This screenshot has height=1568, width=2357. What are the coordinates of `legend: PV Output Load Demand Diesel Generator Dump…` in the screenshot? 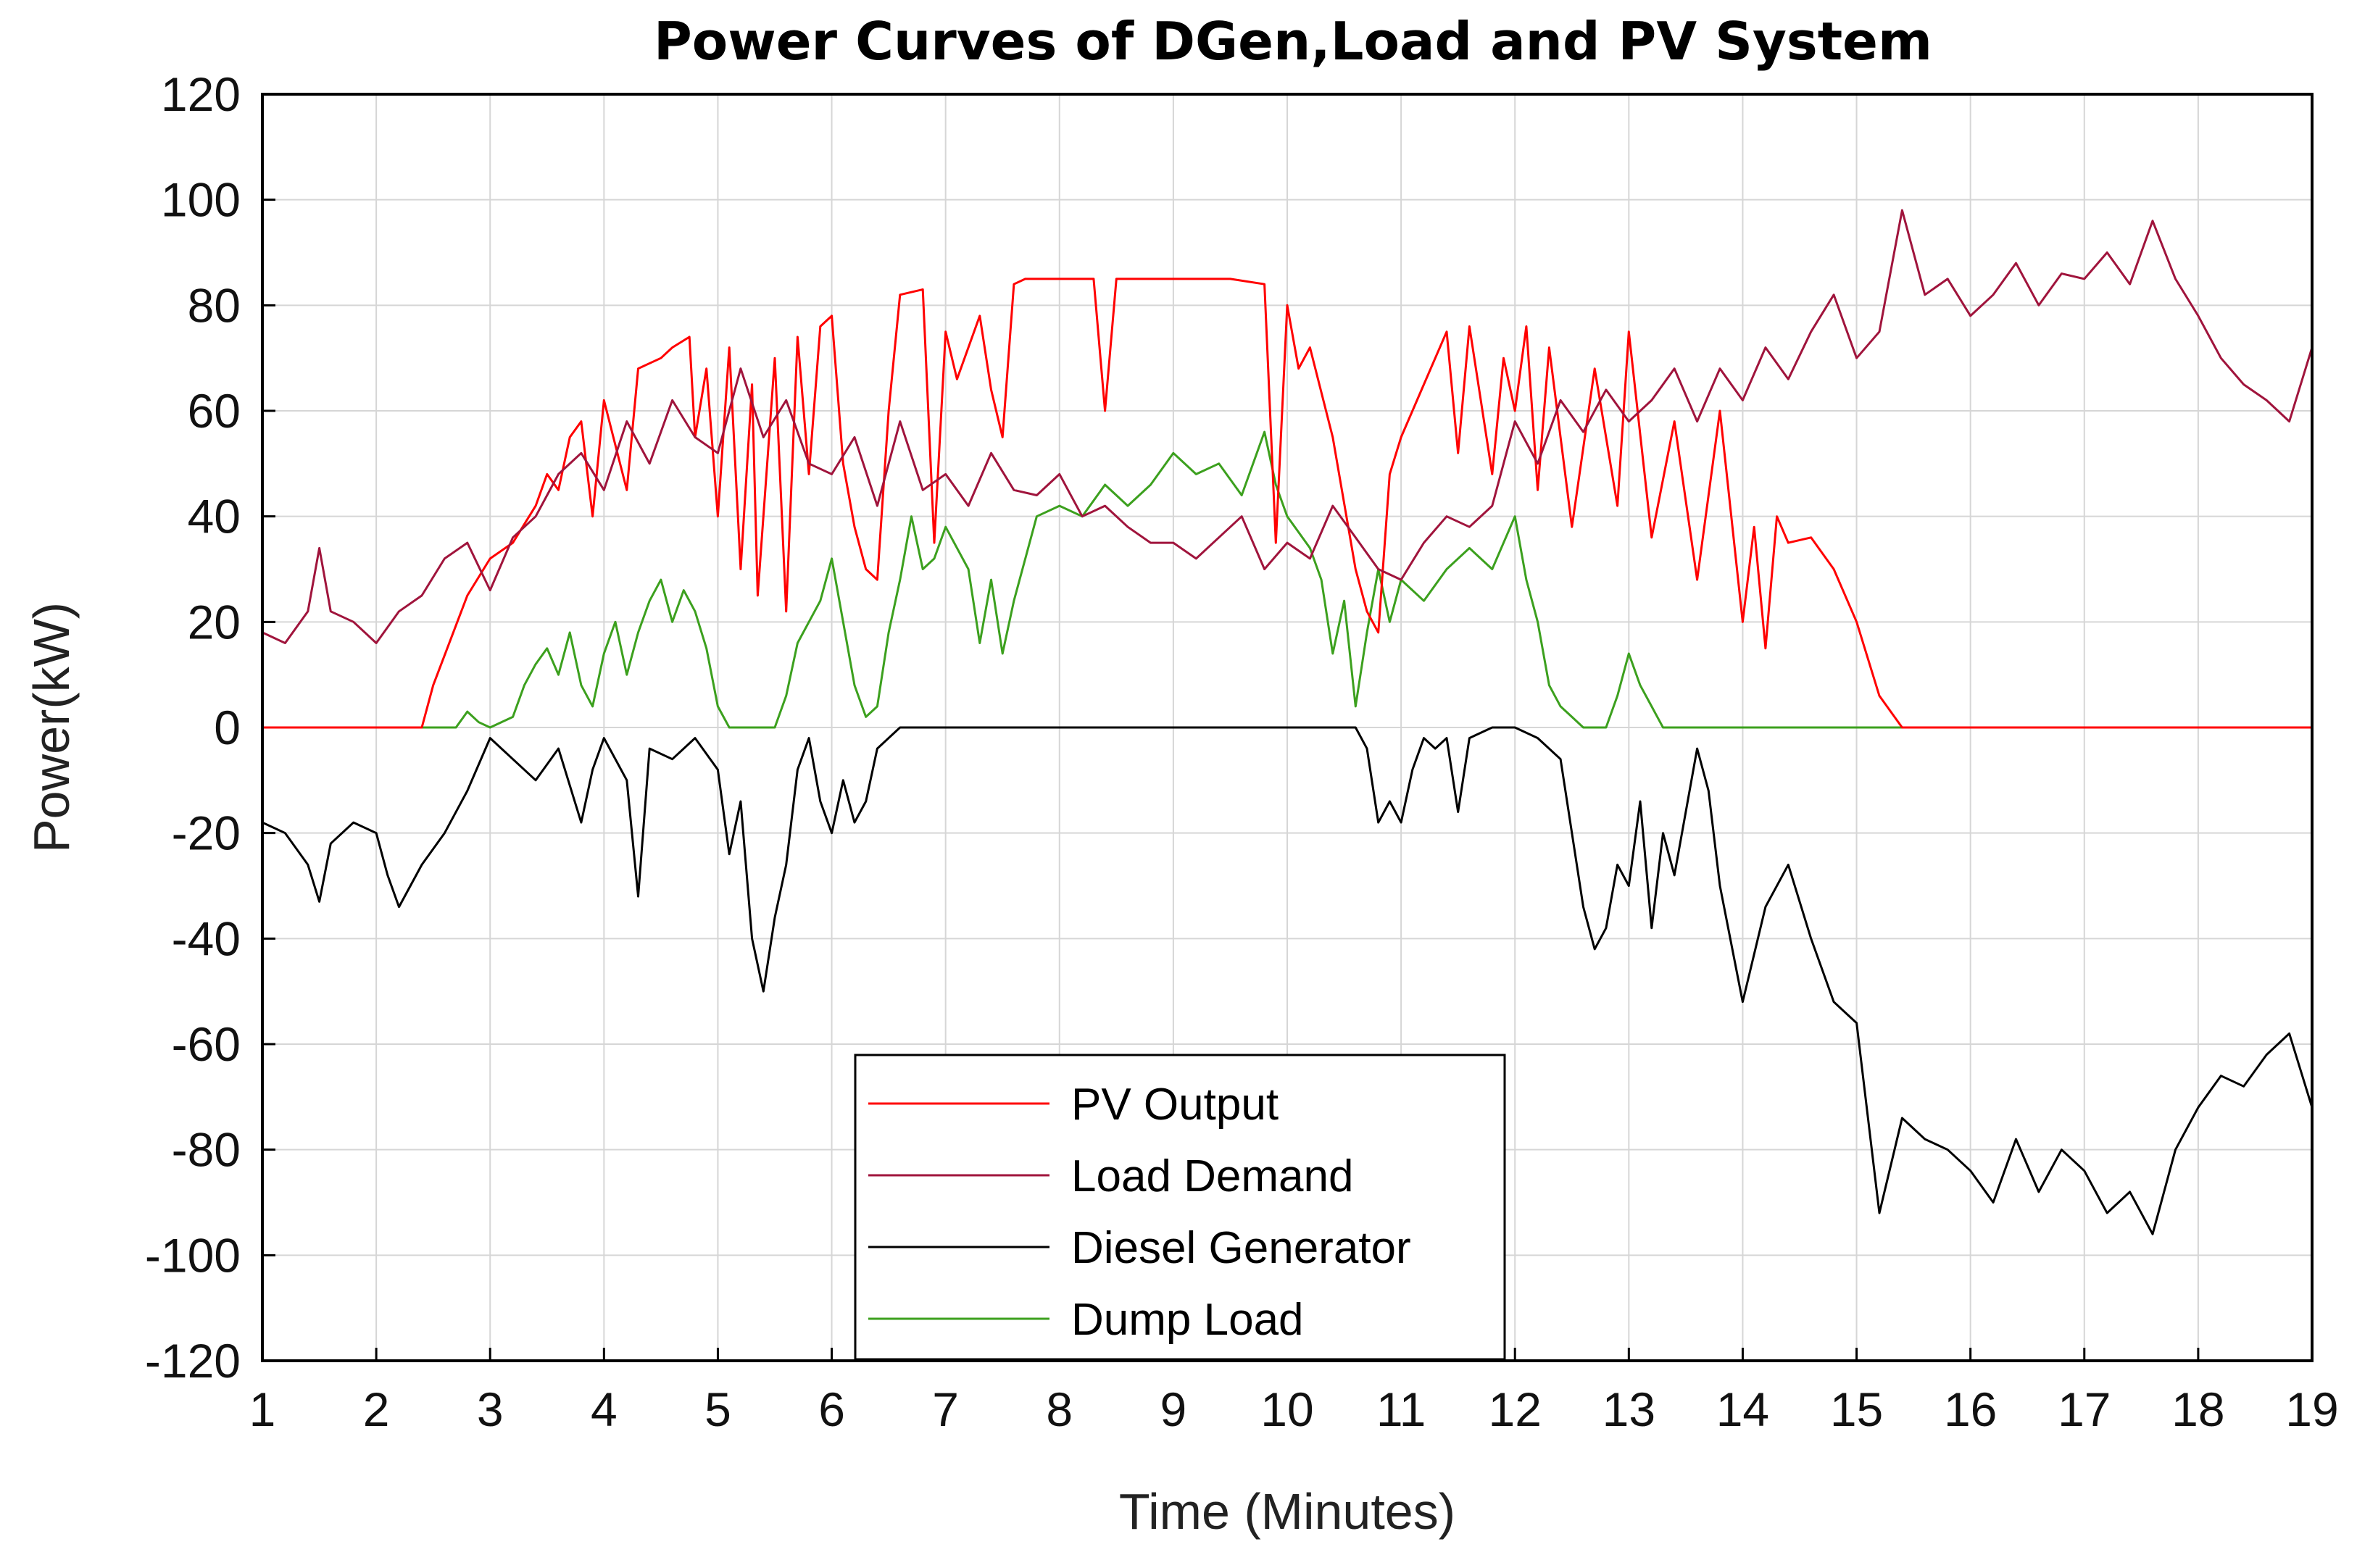 It's located at (1180, 1207).